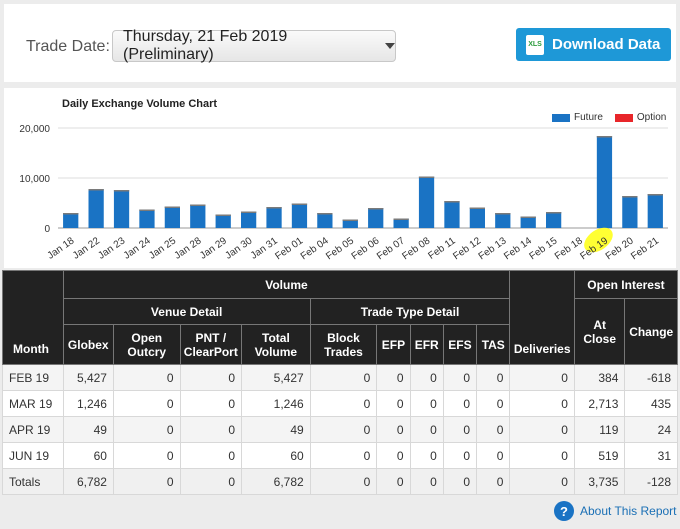 The image size is (680, 529). I want to click on x-tick-label: Feb 12, so click(467, 248).